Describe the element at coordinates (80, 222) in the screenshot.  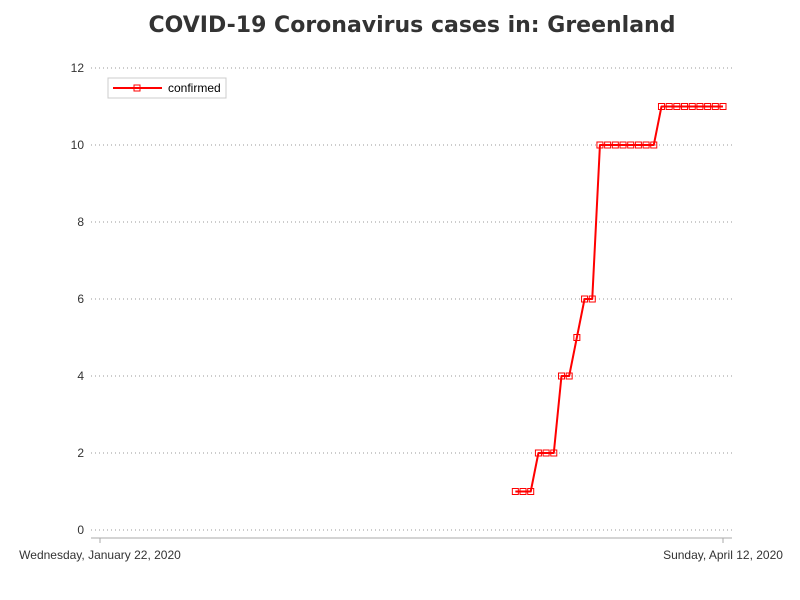
I see `y-tick-label: 8` at that location.